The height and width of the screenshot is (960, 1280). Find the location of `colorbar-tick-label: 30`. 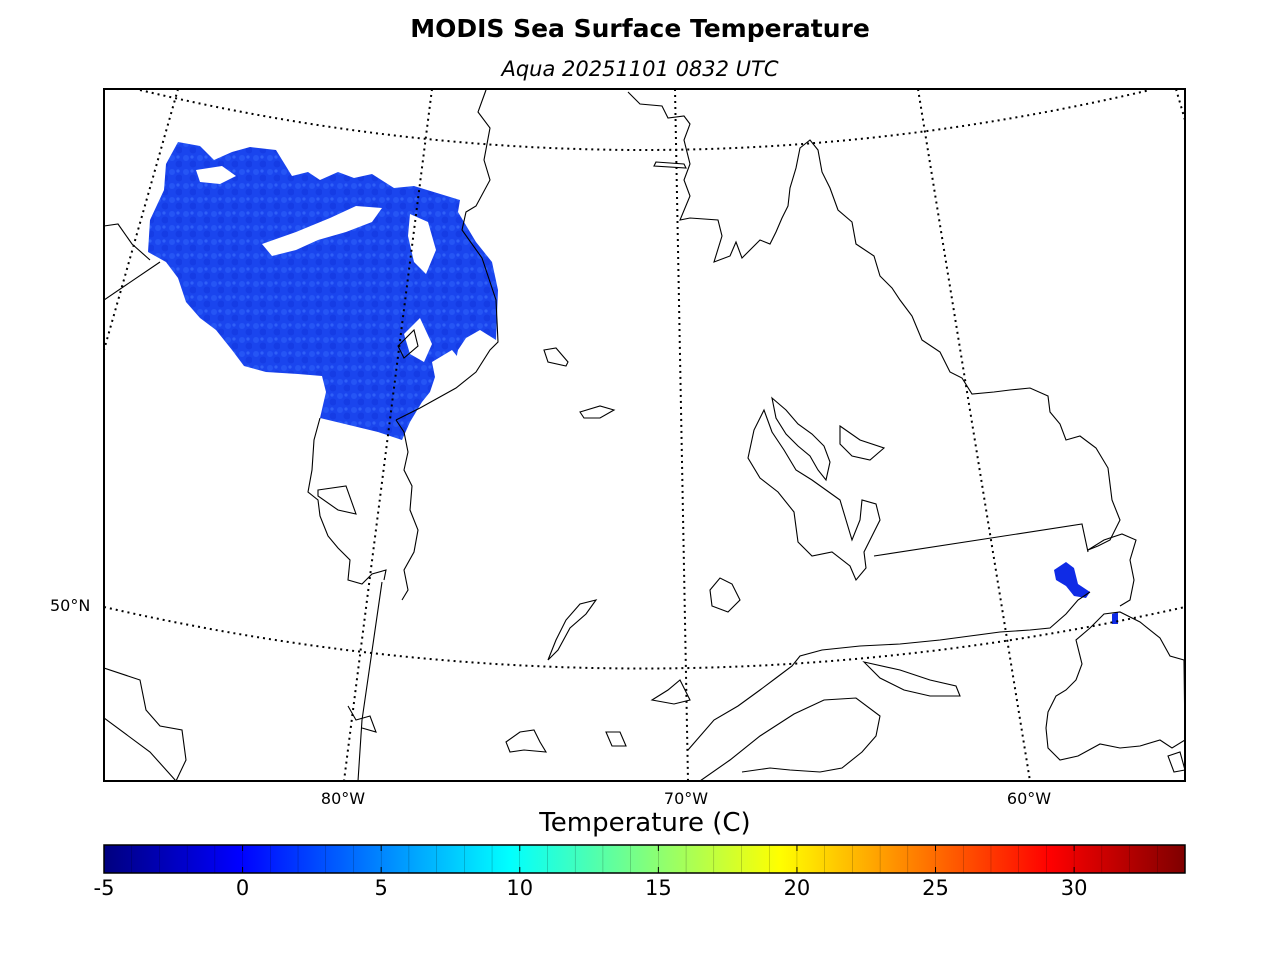

colorbar-tick-label: 30 is located at coordinates (1074, 888).